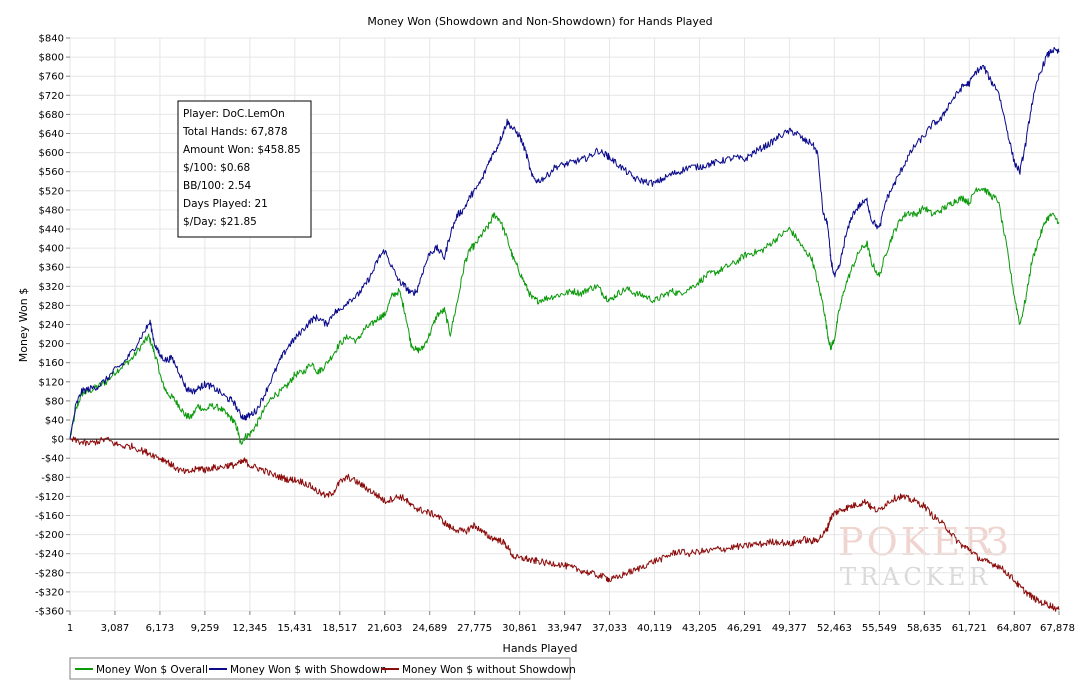  I want to click on x-tick-label: 12,345, so click(249, 628).